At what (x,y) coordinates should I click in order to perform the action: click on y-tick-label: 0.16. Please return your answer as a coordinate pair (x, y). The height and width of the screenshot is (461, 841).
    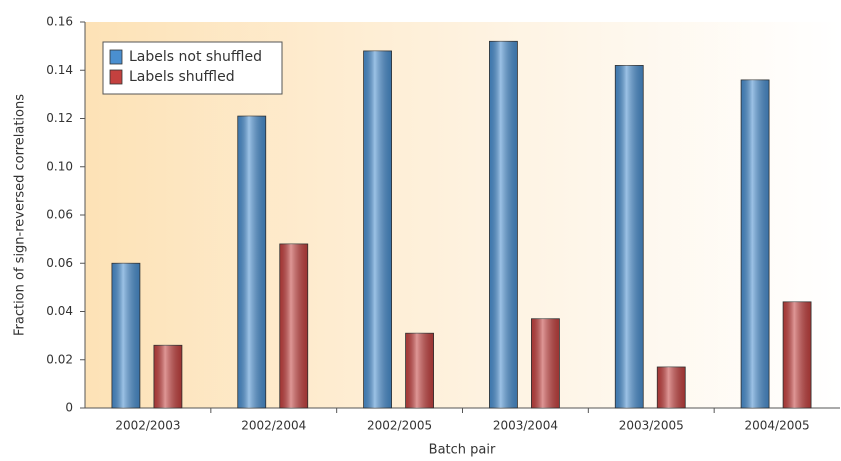
    Looking at the image, I should click on (59, 22).